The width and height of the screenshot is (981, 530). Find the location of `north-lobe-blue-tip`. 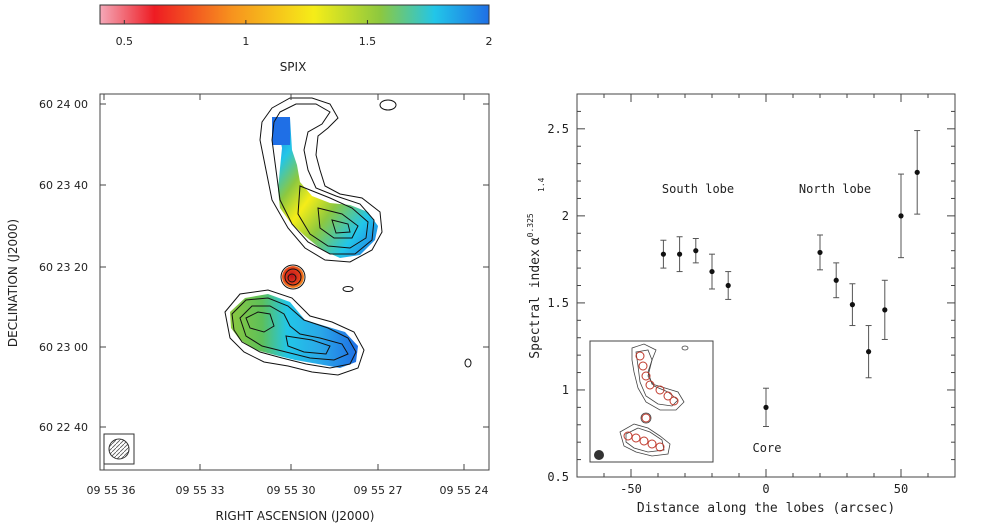

north-lobe-blue-tip is located at coordinates (281, 131).